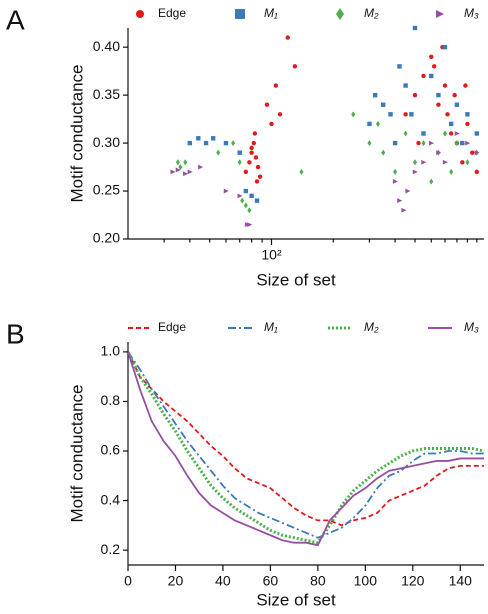  Describe the element at coordinates (223, 581) in the screenshot. I see `x-tick-label: 40` at that location.